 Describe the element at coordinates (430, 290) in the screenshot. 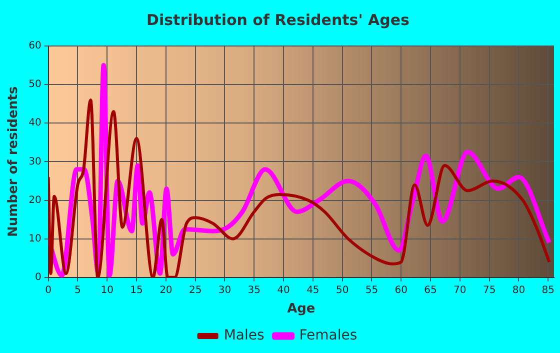

I see `x-tick-label: 65` at that location.